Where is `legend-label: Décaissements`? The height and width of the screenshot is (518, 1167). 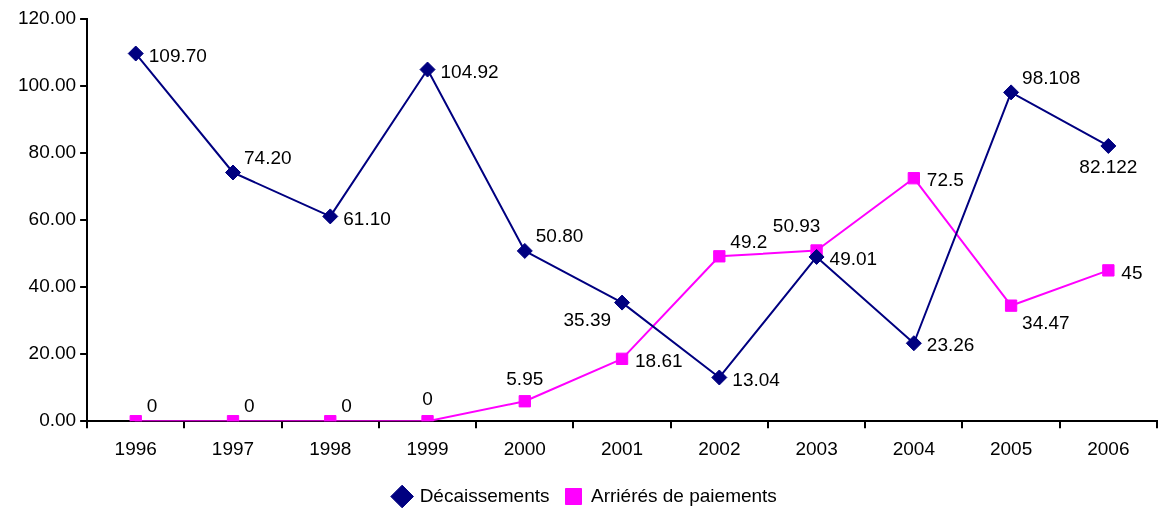 legend-label: Décaissements is located at coordinates (484, 495).